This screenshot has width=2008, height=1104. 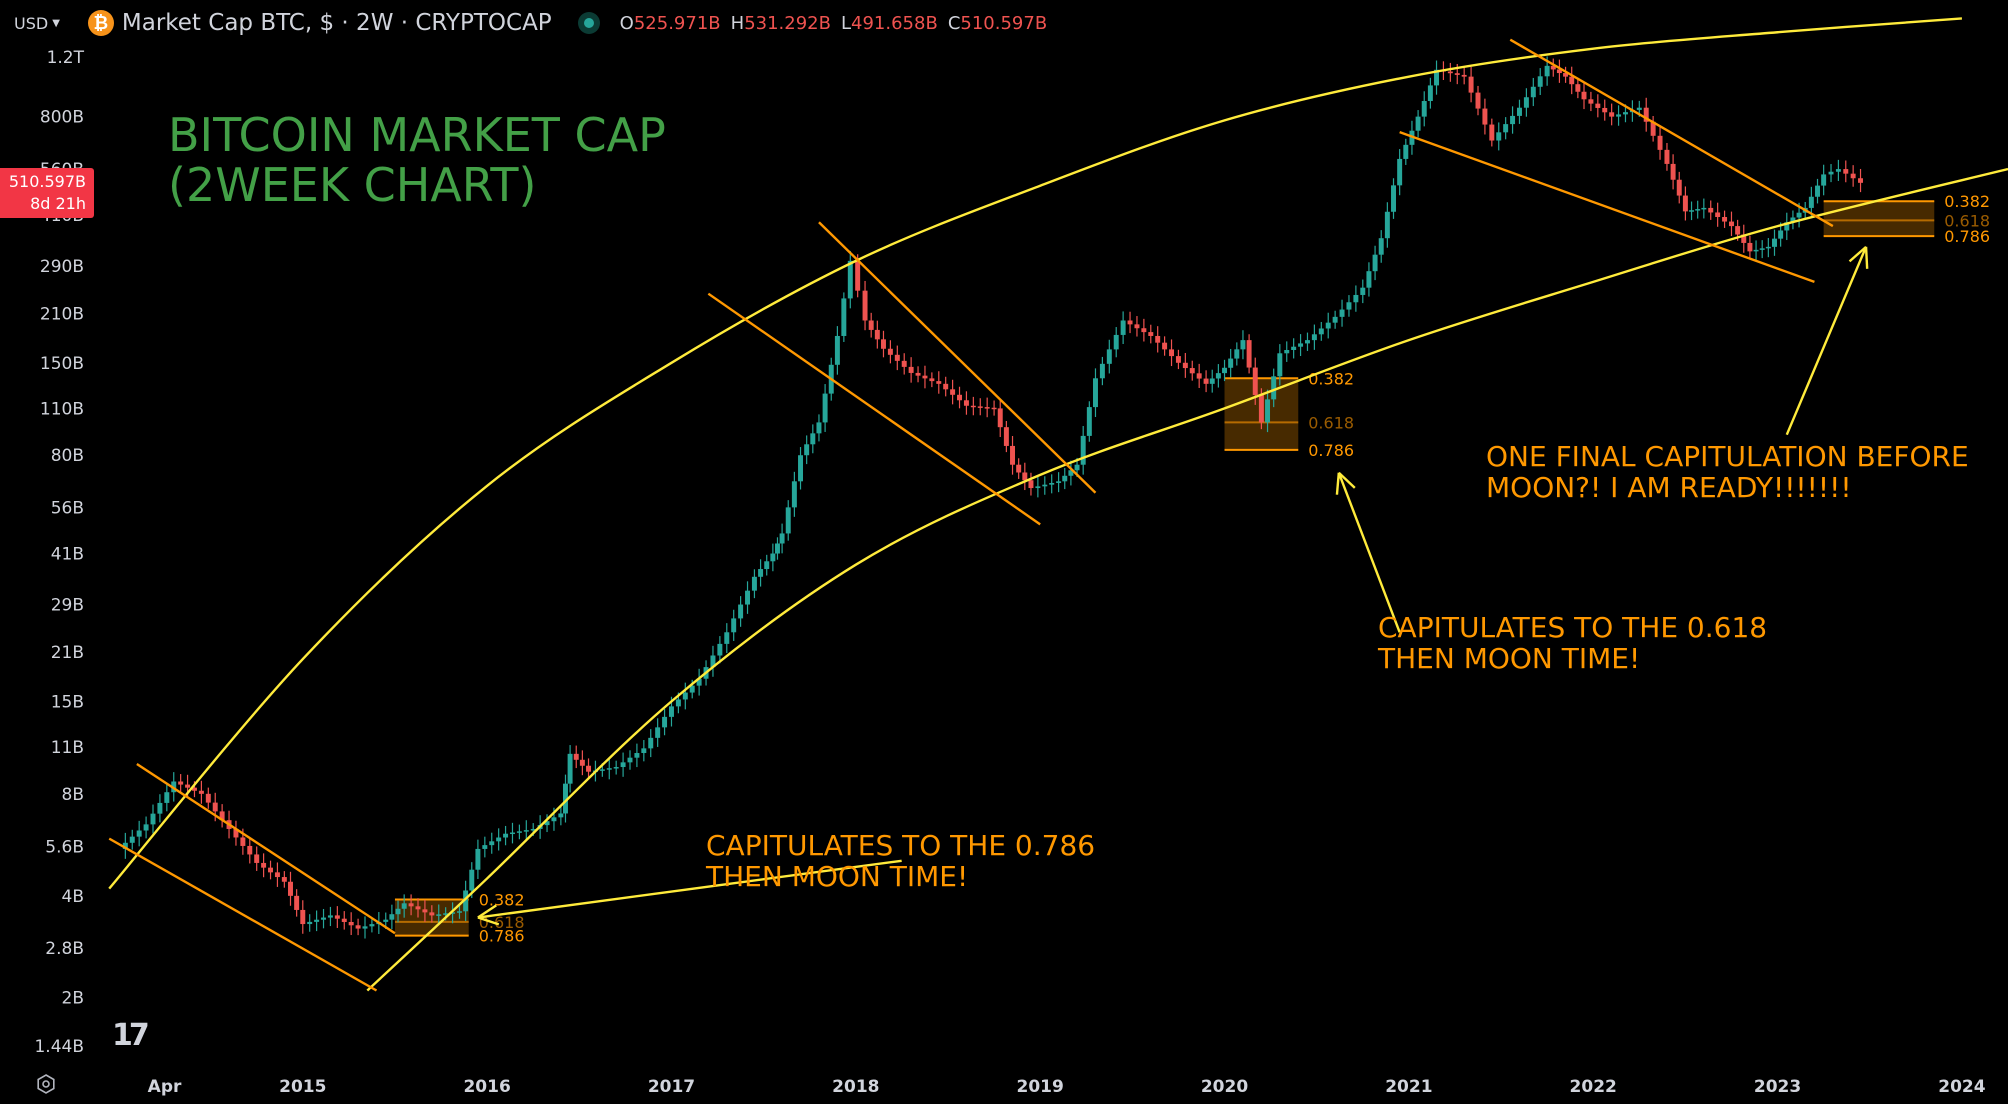 I want to click on y-tick-label: 41B, so click(x=67, y=555).